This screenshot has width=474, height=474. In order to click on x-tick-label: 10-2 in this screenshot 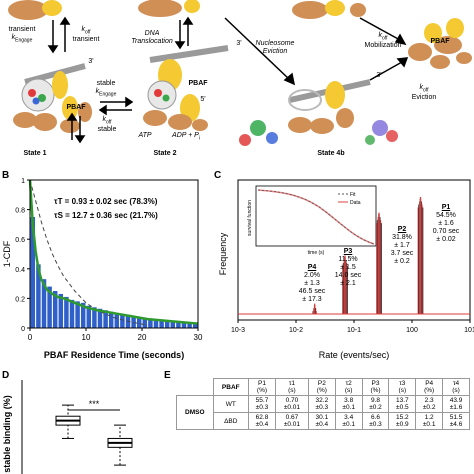, I will do `click(296, 330)`.